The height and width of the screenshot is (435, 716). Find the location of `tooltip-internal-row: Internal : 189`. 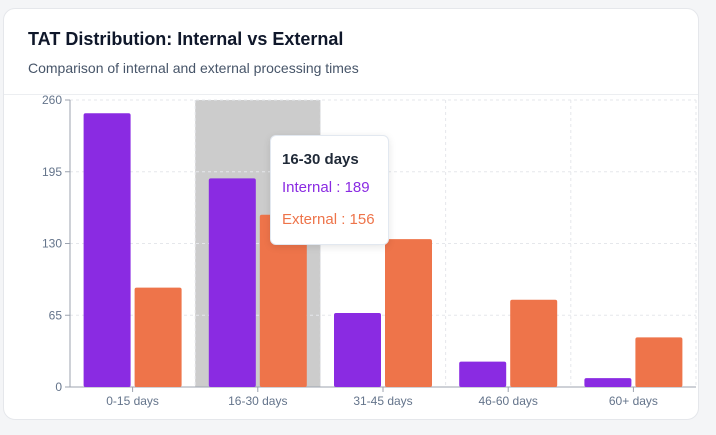

tooltip-internal-row: Internal : 189 is located at coordinates (326, 187).